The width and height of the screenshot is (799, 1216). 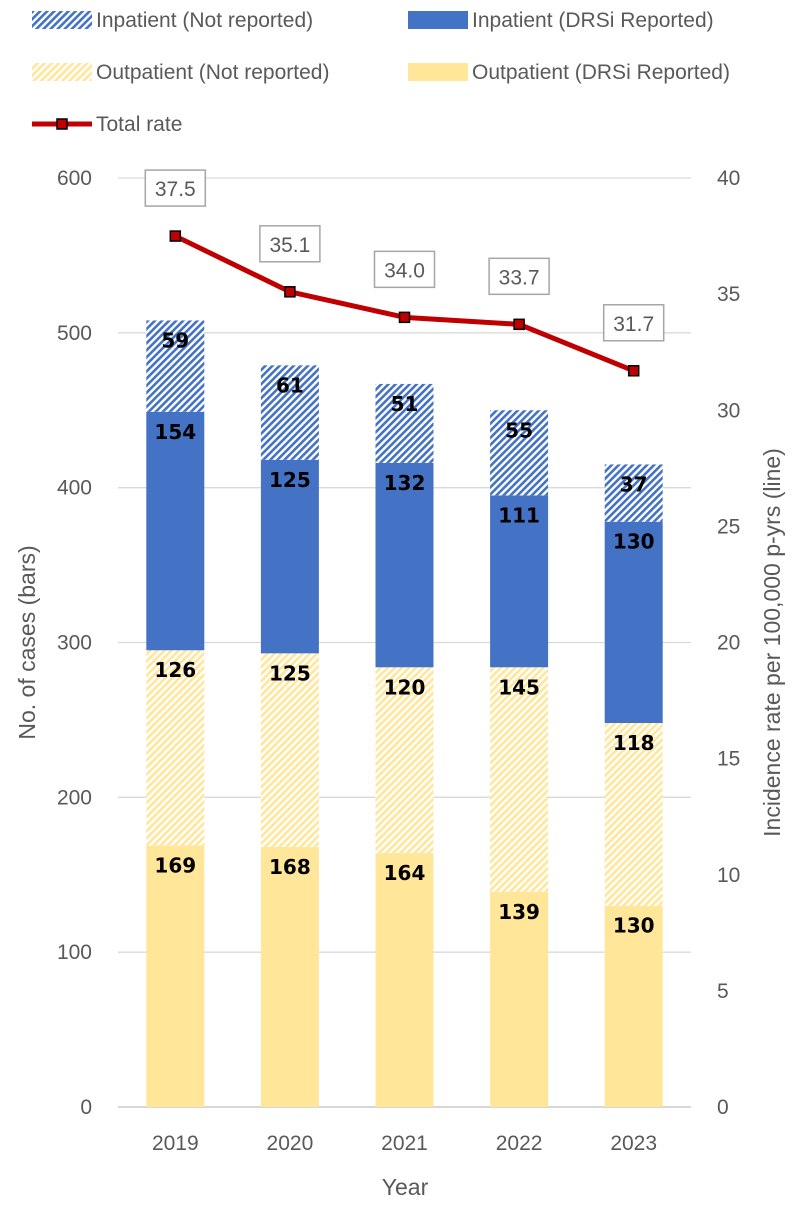 What do you see at coordinates (74, 952) in the screenshot?
I see `y-tick-label: 100` at bounding box center [74, 952].